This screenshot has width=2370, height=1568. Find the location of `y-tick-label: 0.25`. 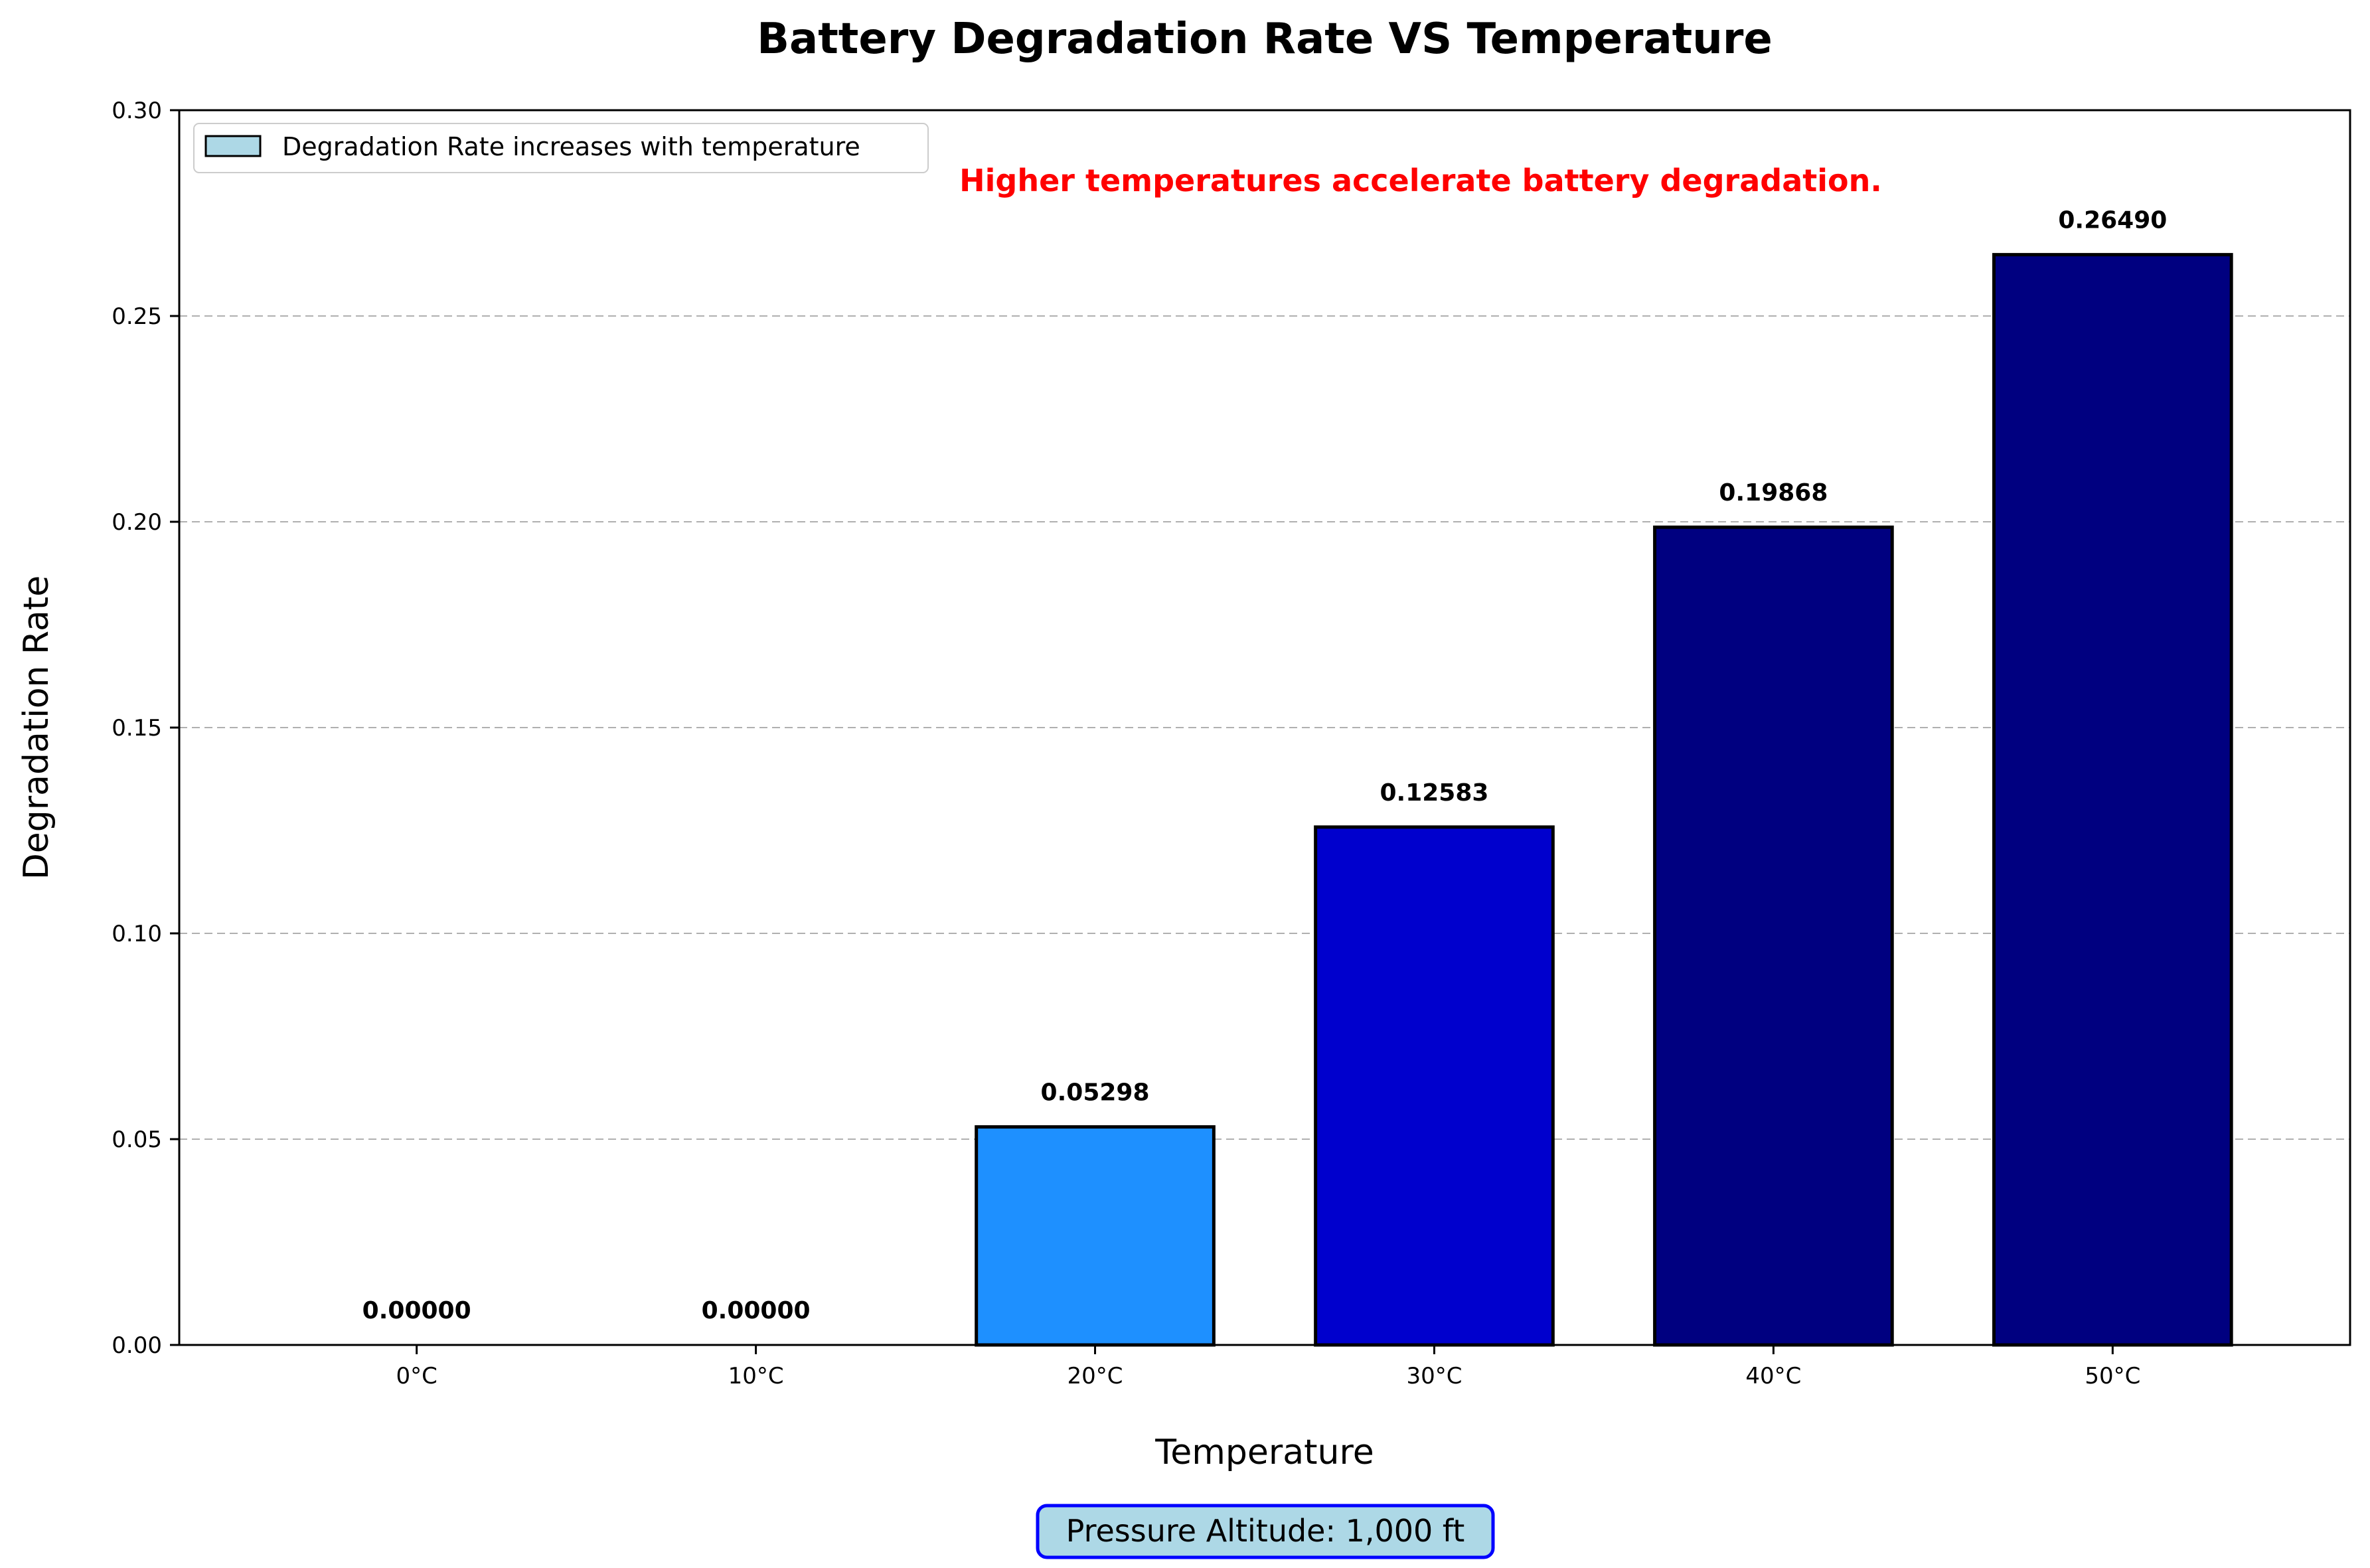

y-tick-label: 0.25 is located at coordinates (137, 317).